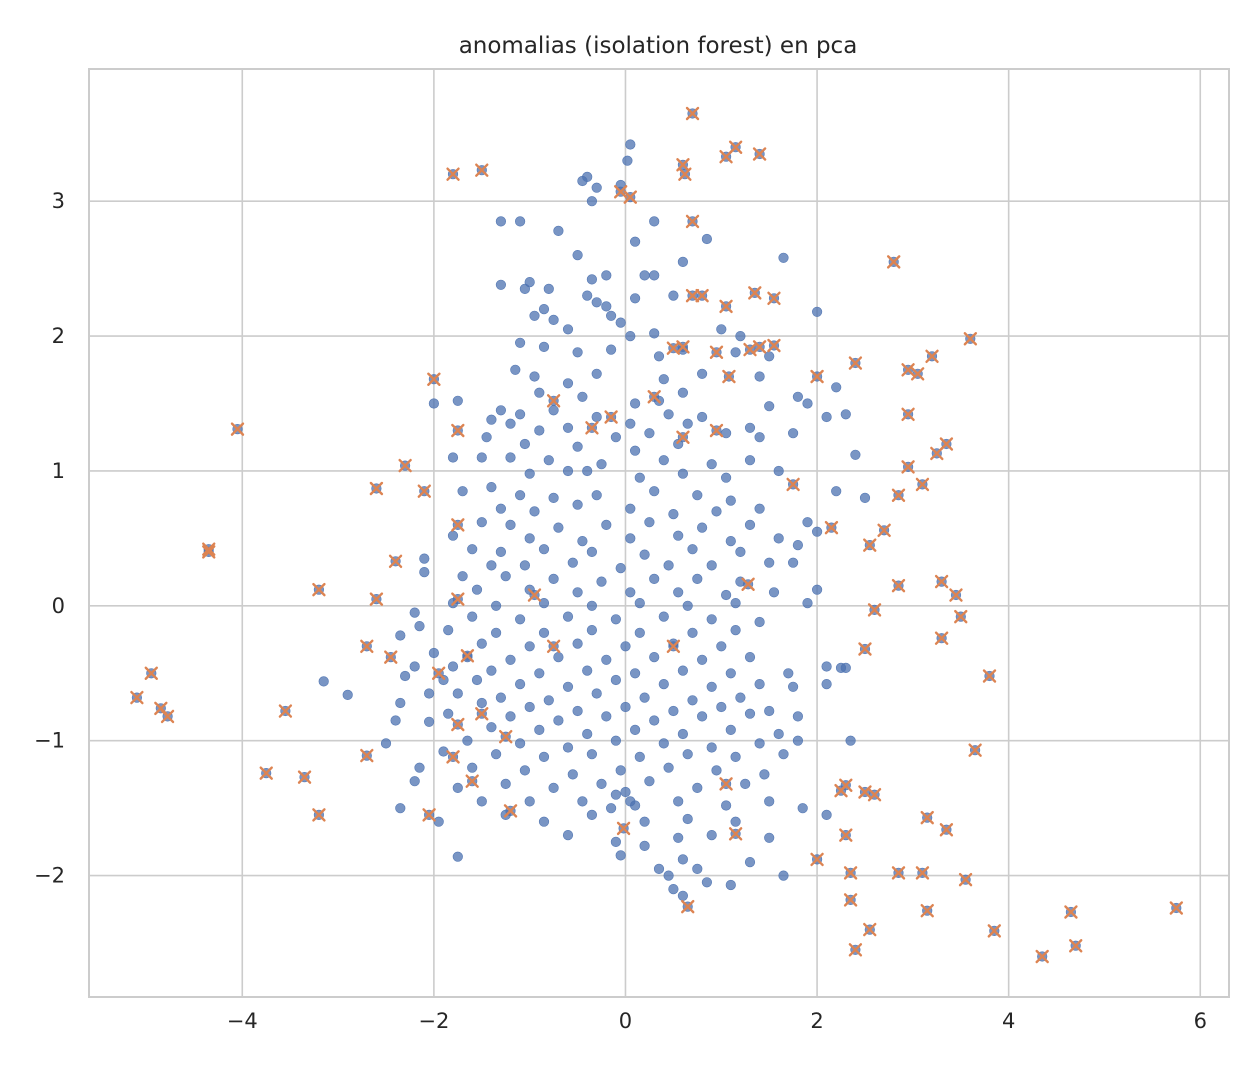 This screenshot has height=1080, width=1260. Describe the element at coordinates (49, 741) in the screenshot. I see `y-tick-label: −1` at that location.